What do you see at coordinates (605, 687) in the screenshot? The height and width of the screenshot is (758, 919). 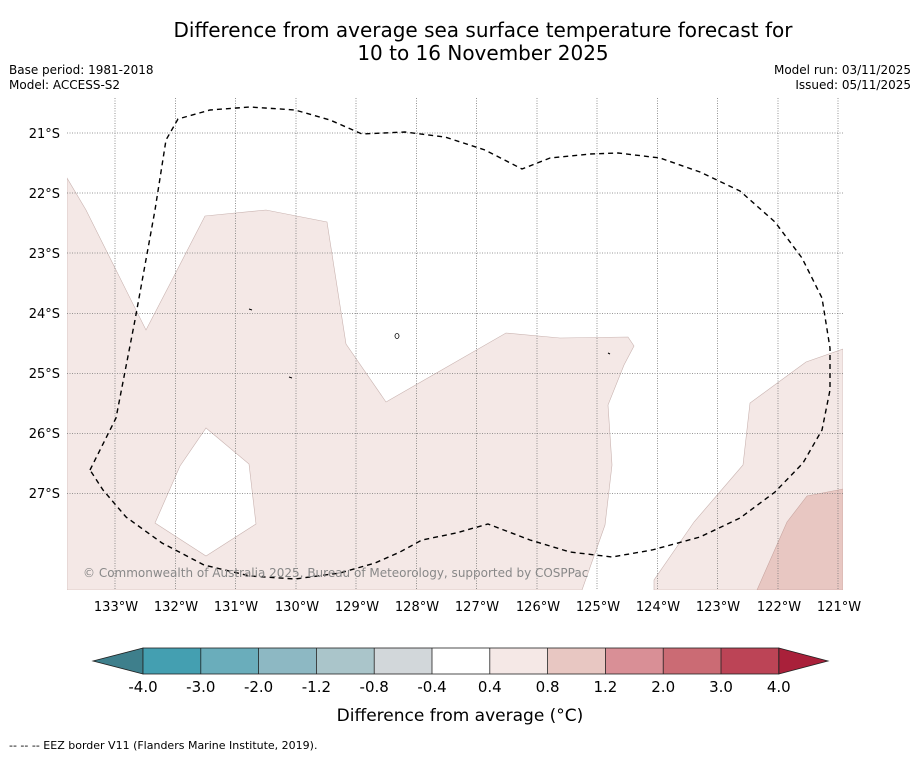 I see `colorbar-tick-label: 1.2` at bounding box center [605, 687].